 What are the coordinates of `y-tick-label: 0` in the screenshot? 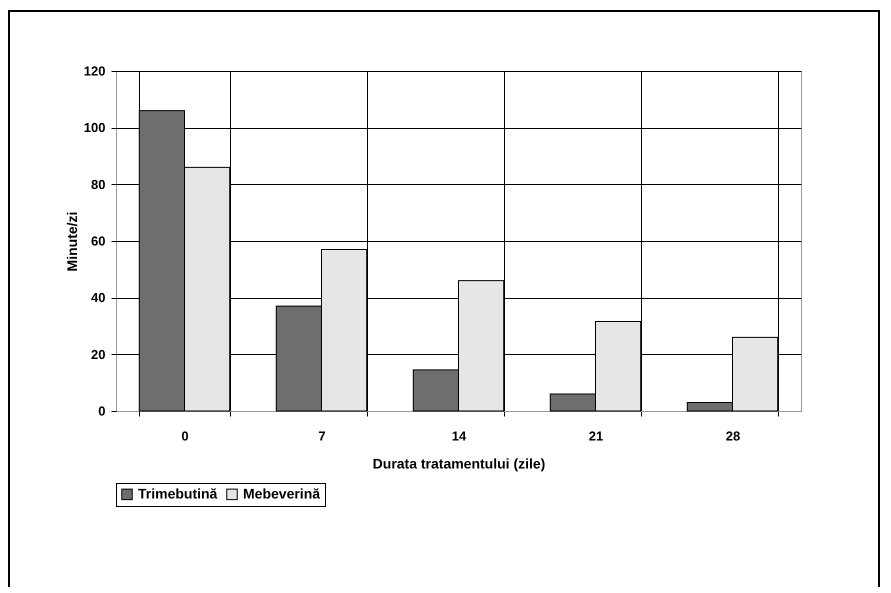 It's located at (102, 411).